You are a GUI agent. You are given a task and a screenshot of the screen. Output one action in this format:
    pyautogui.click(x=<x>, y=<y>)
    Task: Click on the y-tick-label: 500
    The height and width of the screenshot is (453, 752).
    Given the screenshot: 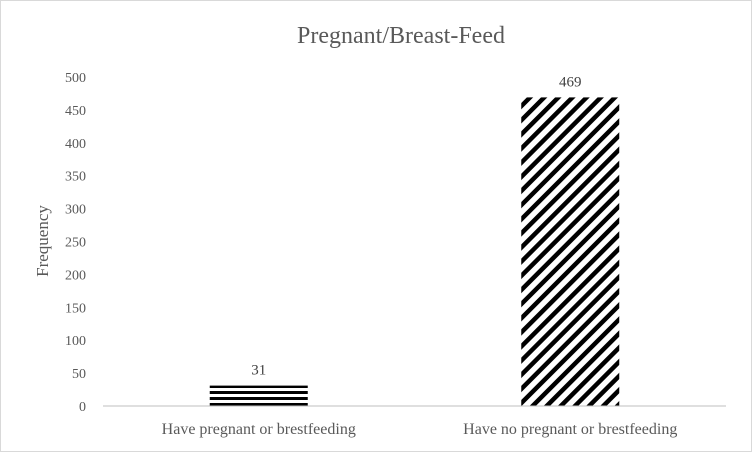 What is the action you would take?
    pyautogui.click(x=75, y=78)
    